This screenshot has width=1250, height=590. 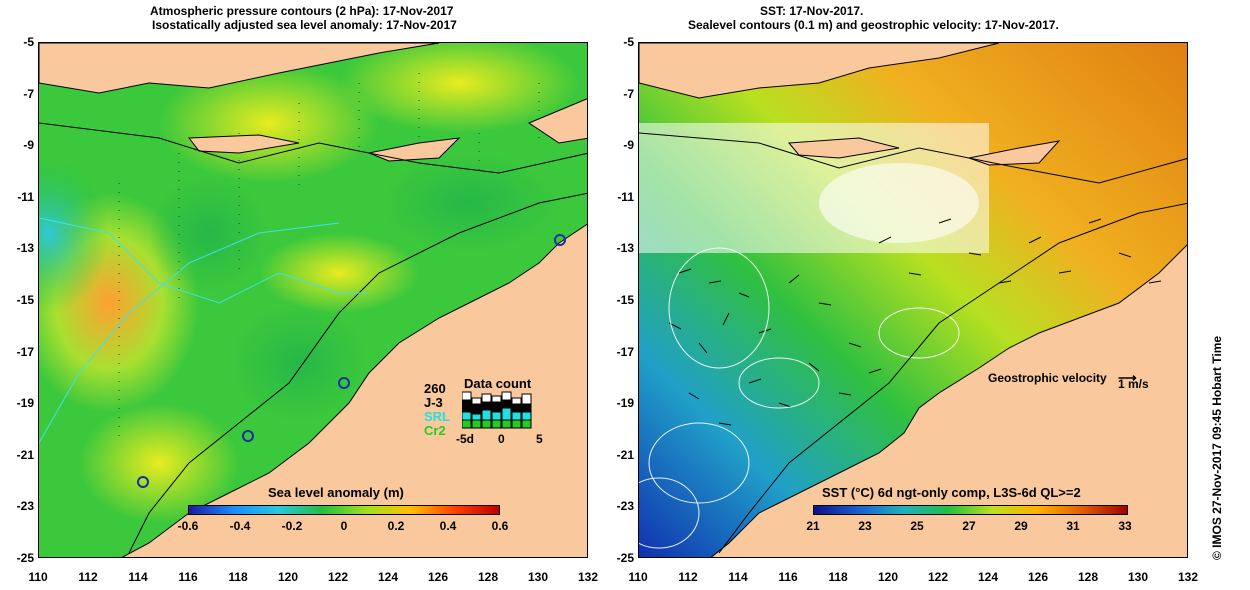 What do you see at coordinates (969, 526) in the screenshot?
I see `right-colorbar-tick: 27` at bounding box center [969, 526].